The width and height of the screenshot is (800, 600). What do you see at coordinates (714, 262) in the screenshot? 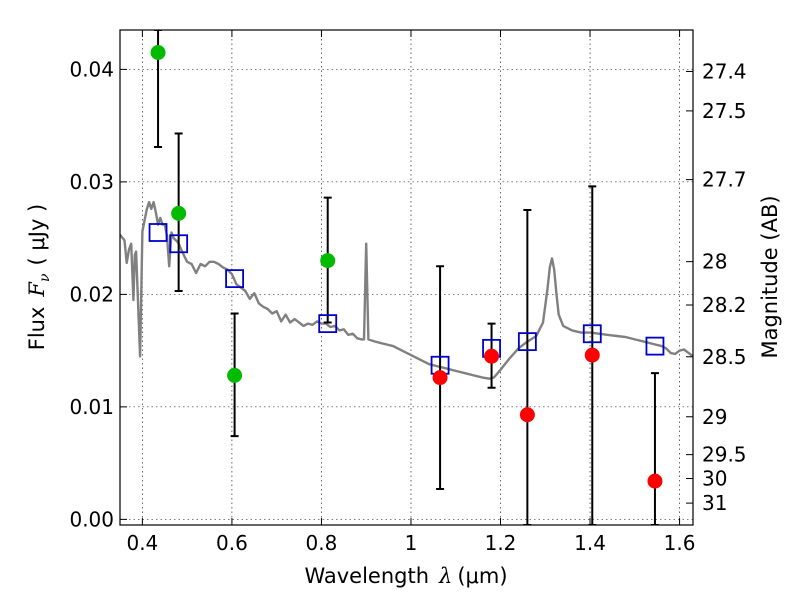
I see `mag-tick-label: 28` at bounding box center [714, 262].